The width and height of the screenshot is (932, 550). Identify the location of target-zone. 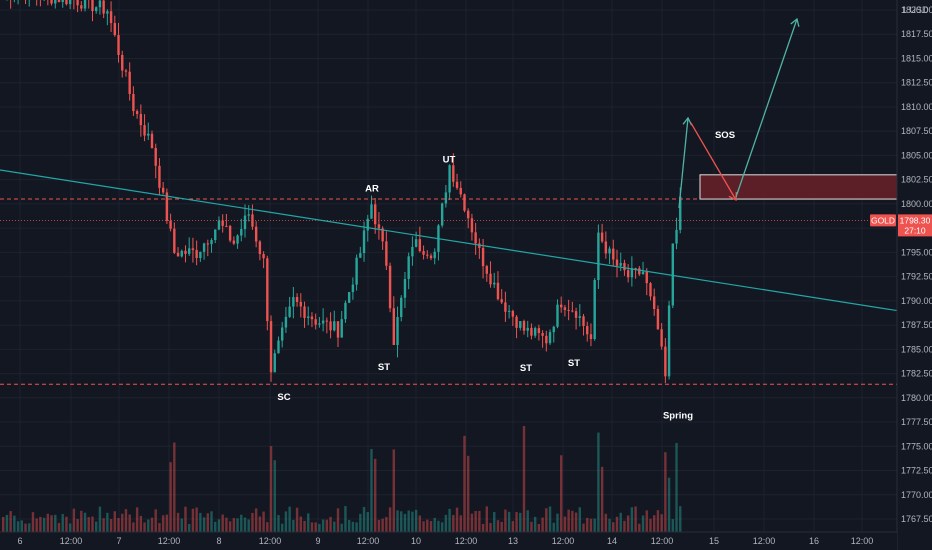
(798, 187).